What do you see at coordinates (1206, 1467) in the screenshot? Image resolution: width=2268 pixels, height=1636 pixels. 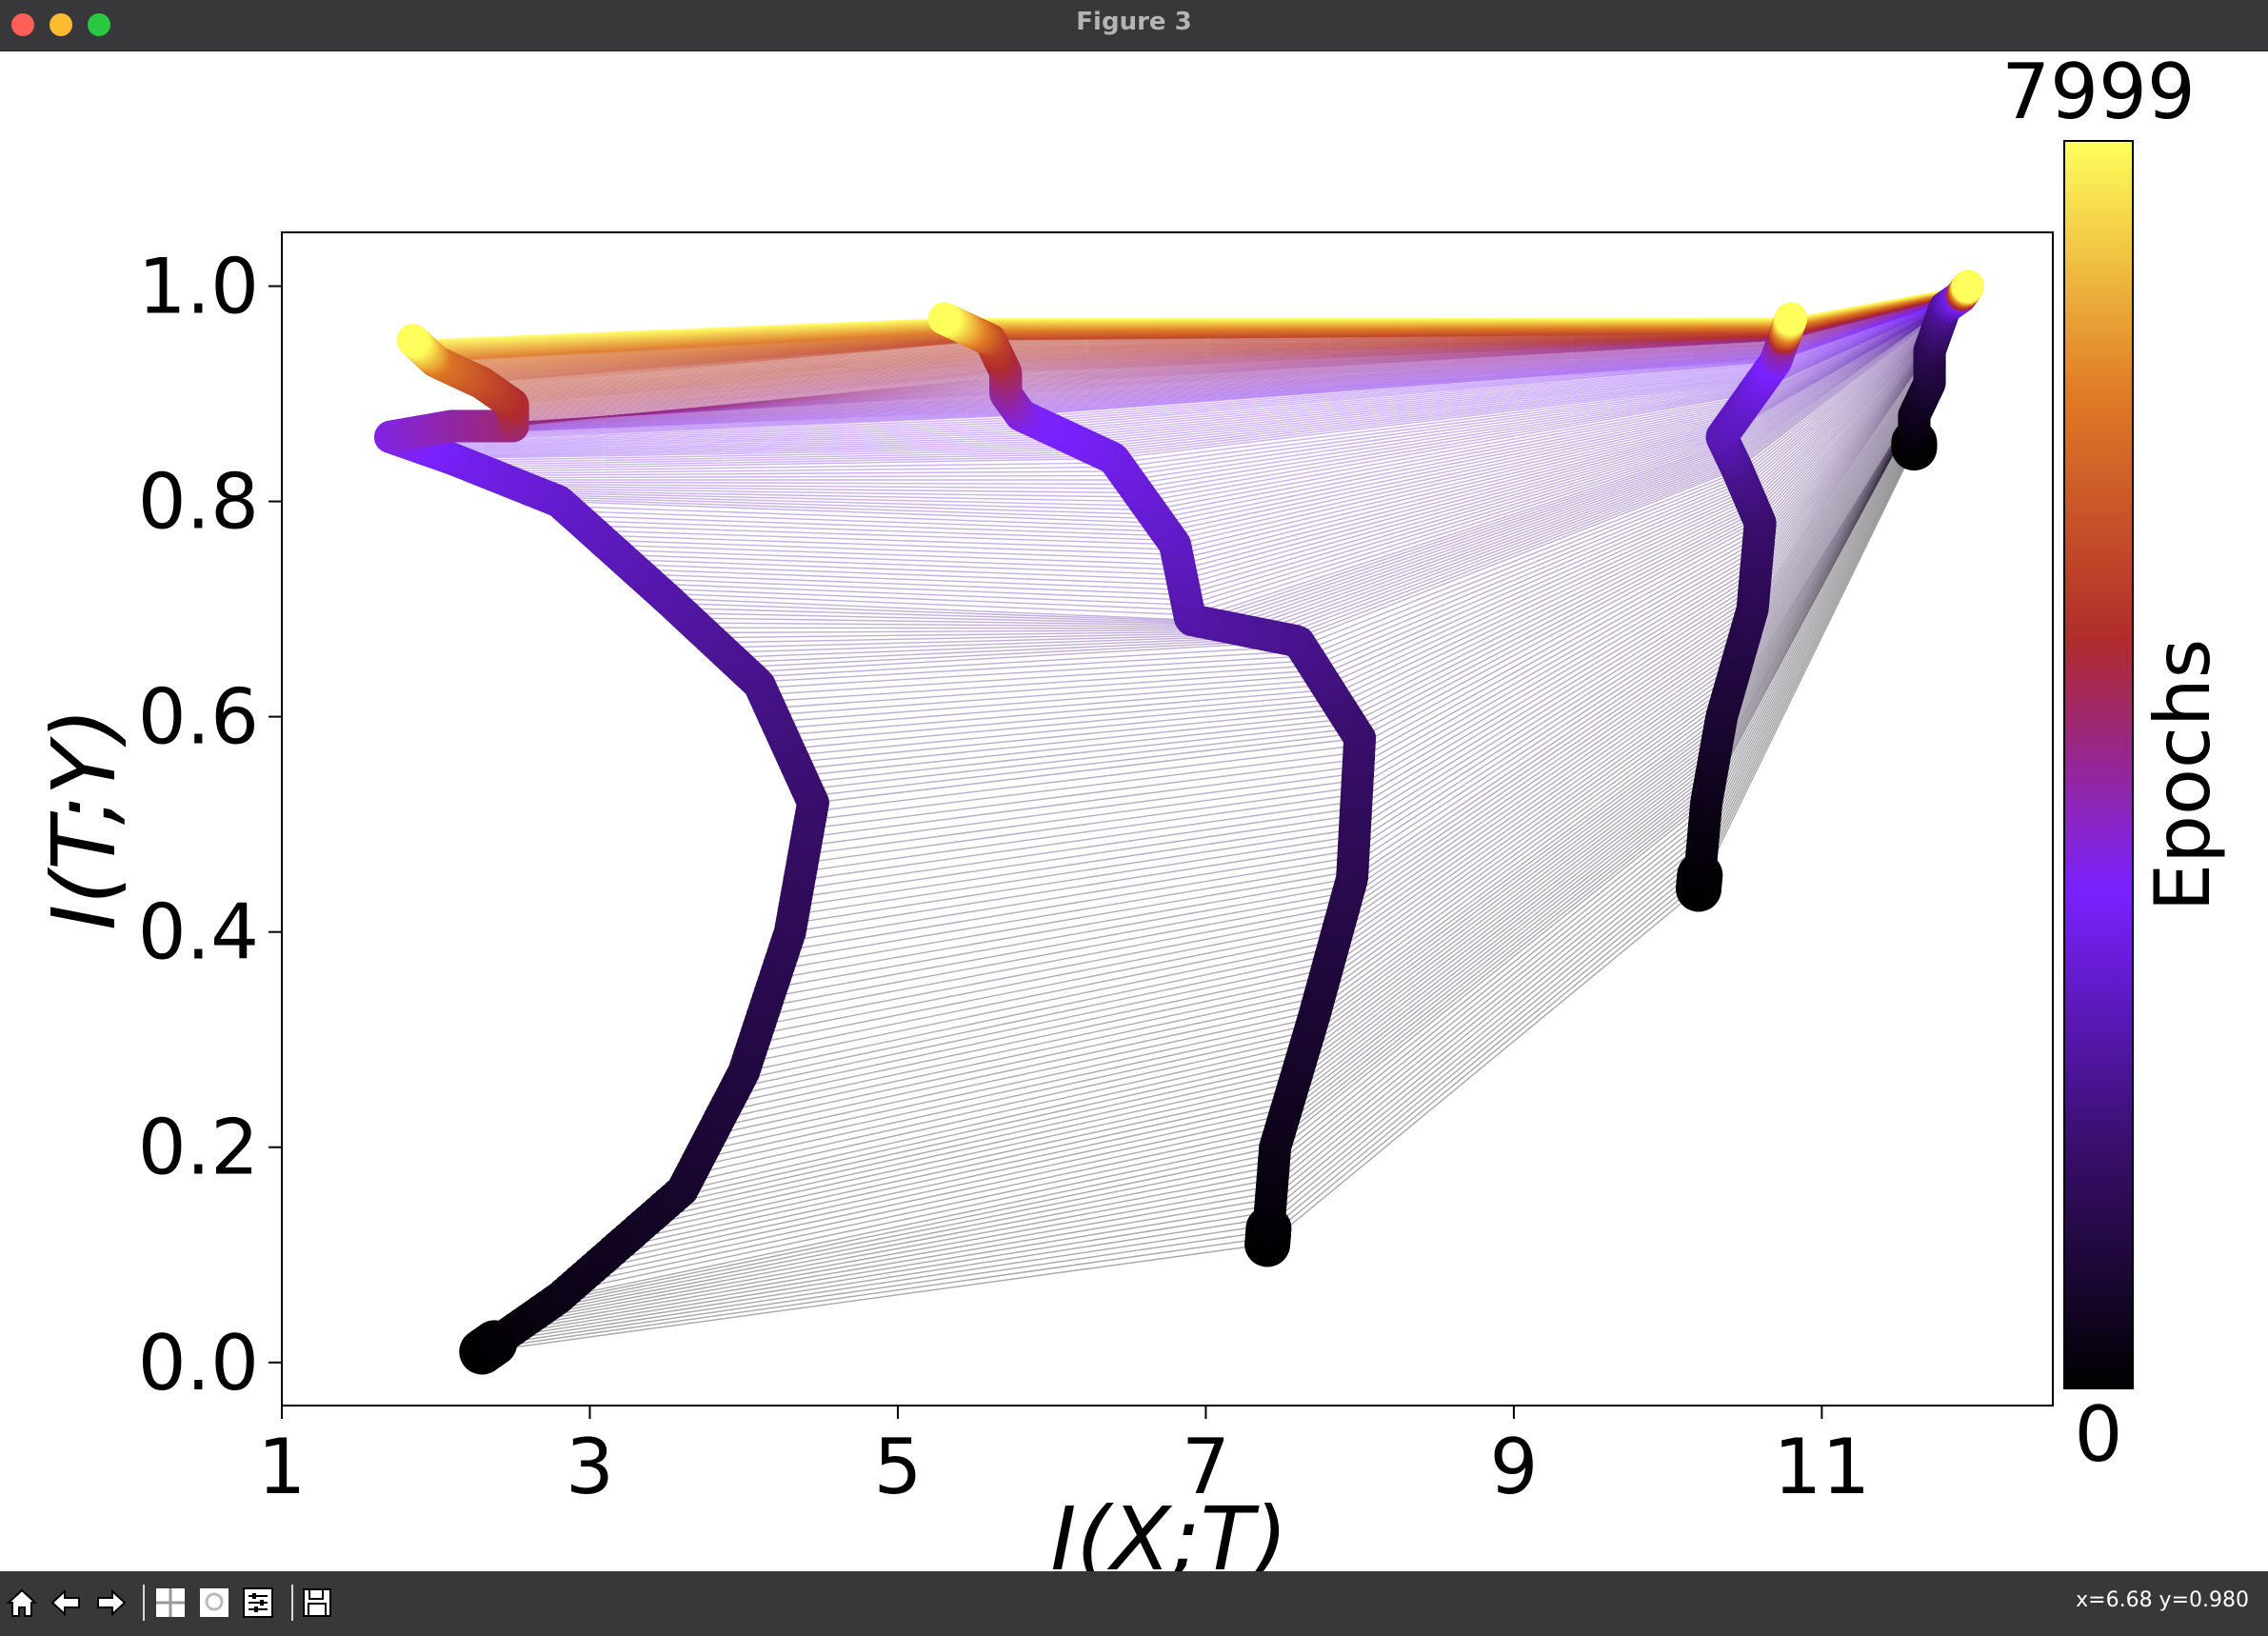 I see `x-tick-label: 7` at bounding box center [1206, 1467].